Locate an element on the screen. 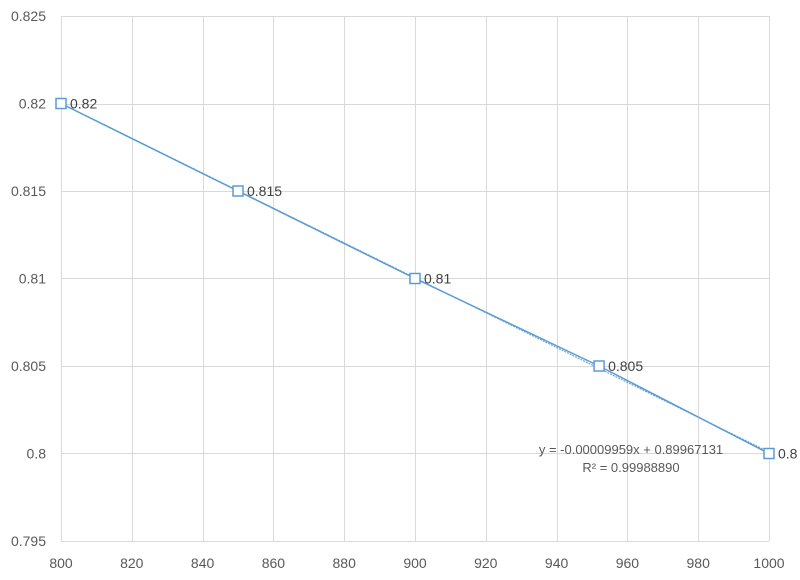  y-tick-label: 0.795 is located at coordinates (28, 541).